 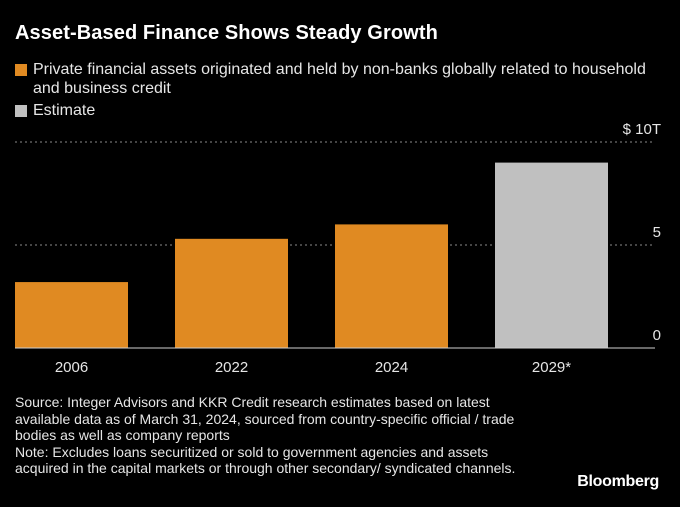 I want to click on legend-item-estimate: Estimate, so click(x=335, y=110).